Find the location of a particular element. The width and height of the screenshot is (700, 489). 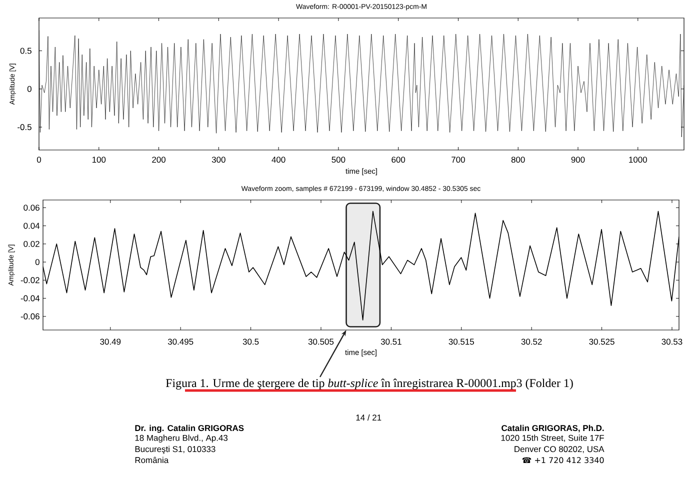

x-tick-label: 30.495 is located at coordinates (181, 341).